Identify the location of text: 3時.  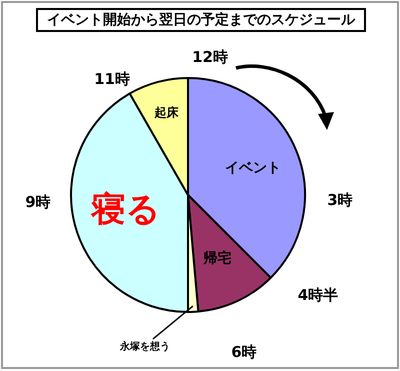
(340, 199).